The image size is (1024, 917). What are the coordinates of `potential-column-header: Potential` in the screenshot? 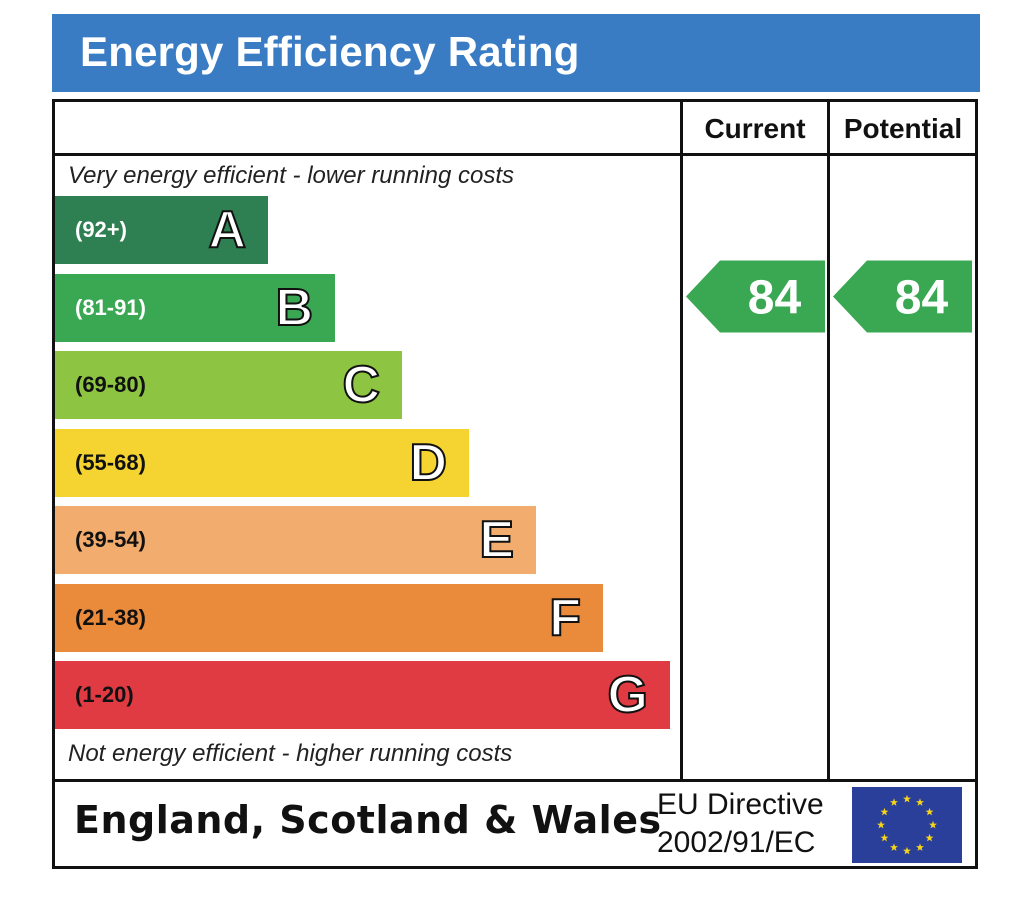 It's located at (903, 128).